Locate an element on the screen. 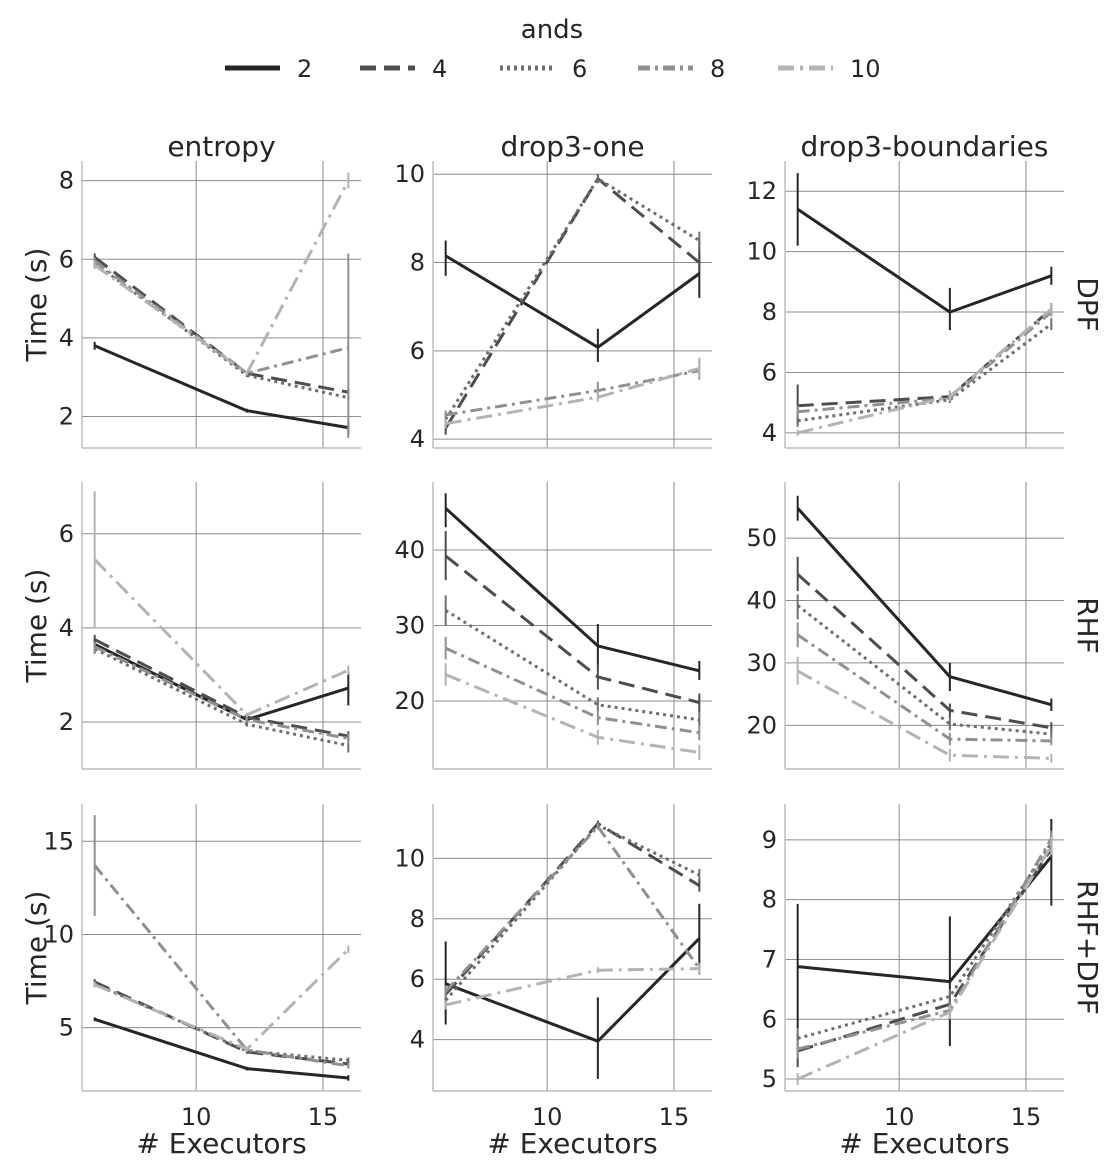  legend-label-8: 8 is located at coordinates (717, 69).